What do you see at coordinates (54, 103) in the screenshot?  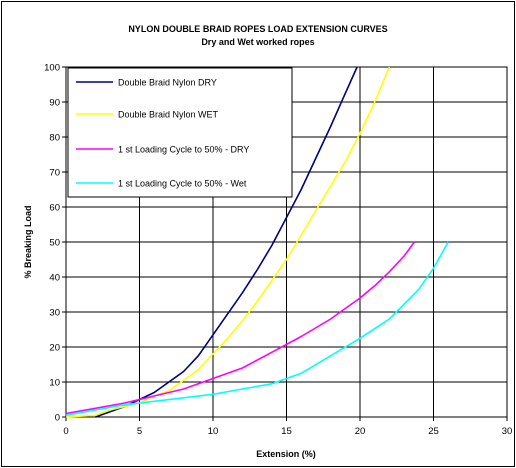 I see `y-tick-label: 90` at bounding box center [54, 103].